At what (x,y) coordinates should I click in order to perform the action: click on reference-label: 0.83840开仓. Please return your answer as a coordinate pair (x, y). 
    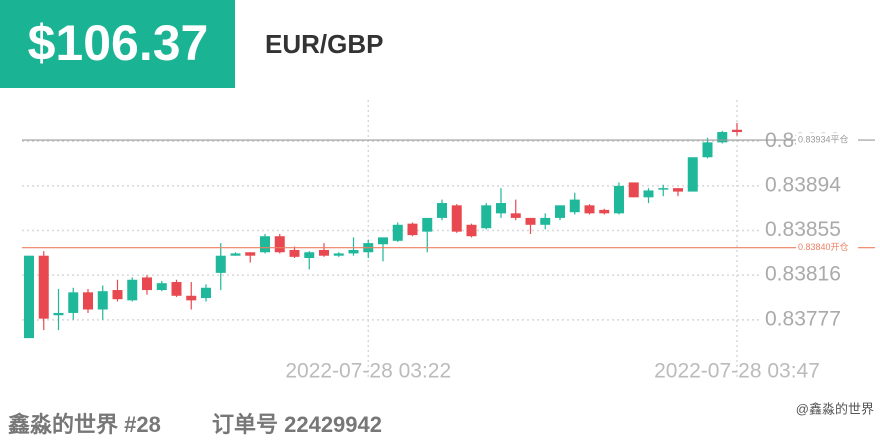
    Looking at the image, I should click on (823, 246).